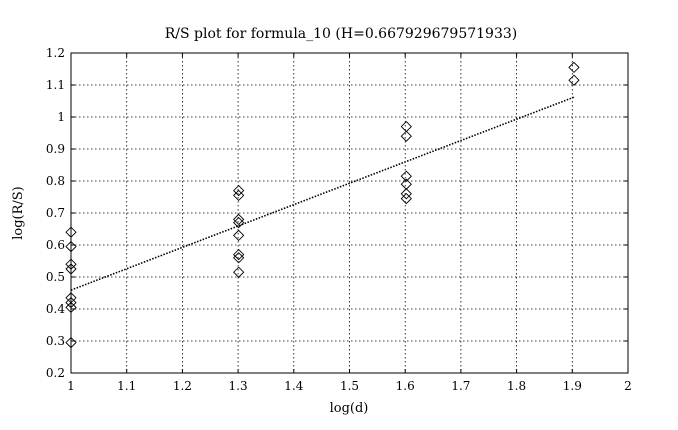  What do you see at coordinates (55, 53) in the screenshot?
I see `y-tick-label: 1.2` at bounding box center [55, 53].